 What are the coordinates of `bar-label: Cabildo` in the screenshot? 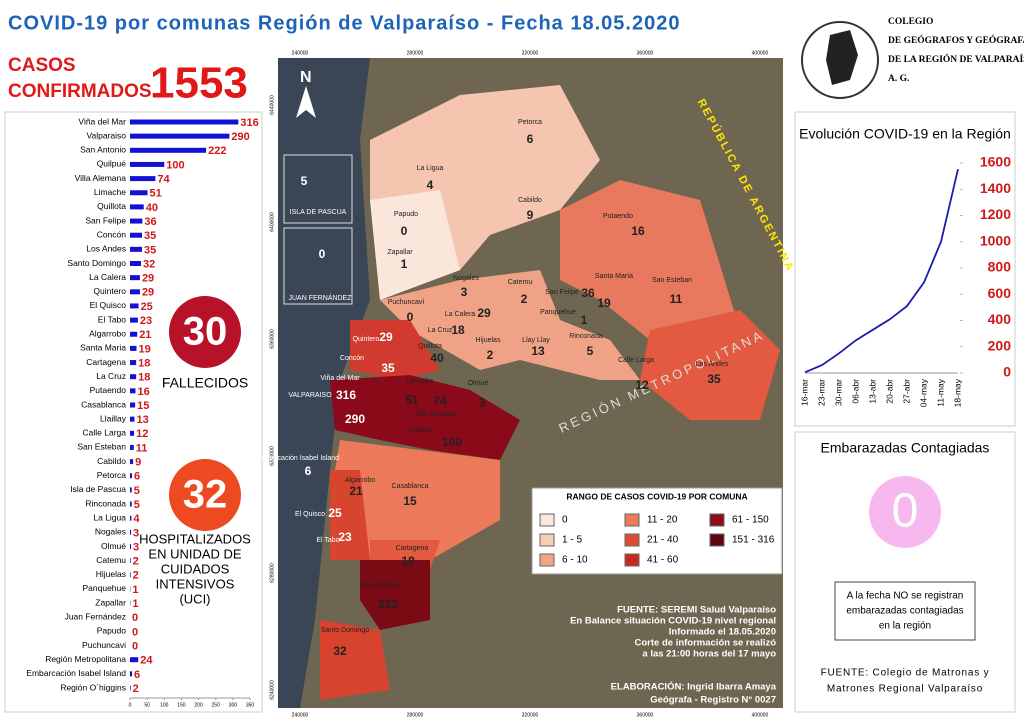 It's located at (111, 461).